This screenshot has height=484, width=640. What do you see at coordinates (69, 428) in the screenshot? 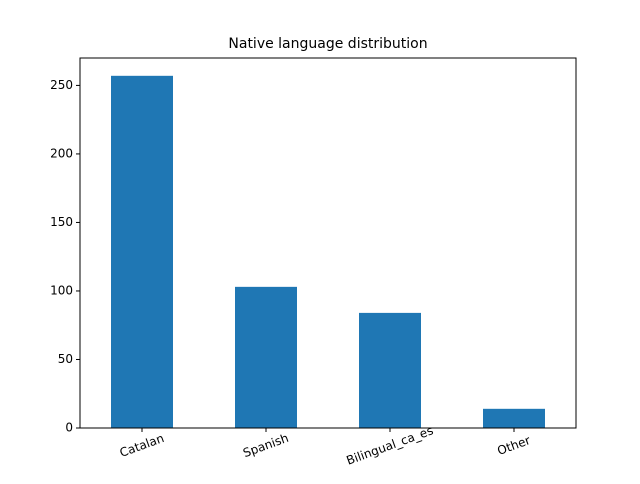
I see `y-tick-label: 0` at bounding box center [69, 428].